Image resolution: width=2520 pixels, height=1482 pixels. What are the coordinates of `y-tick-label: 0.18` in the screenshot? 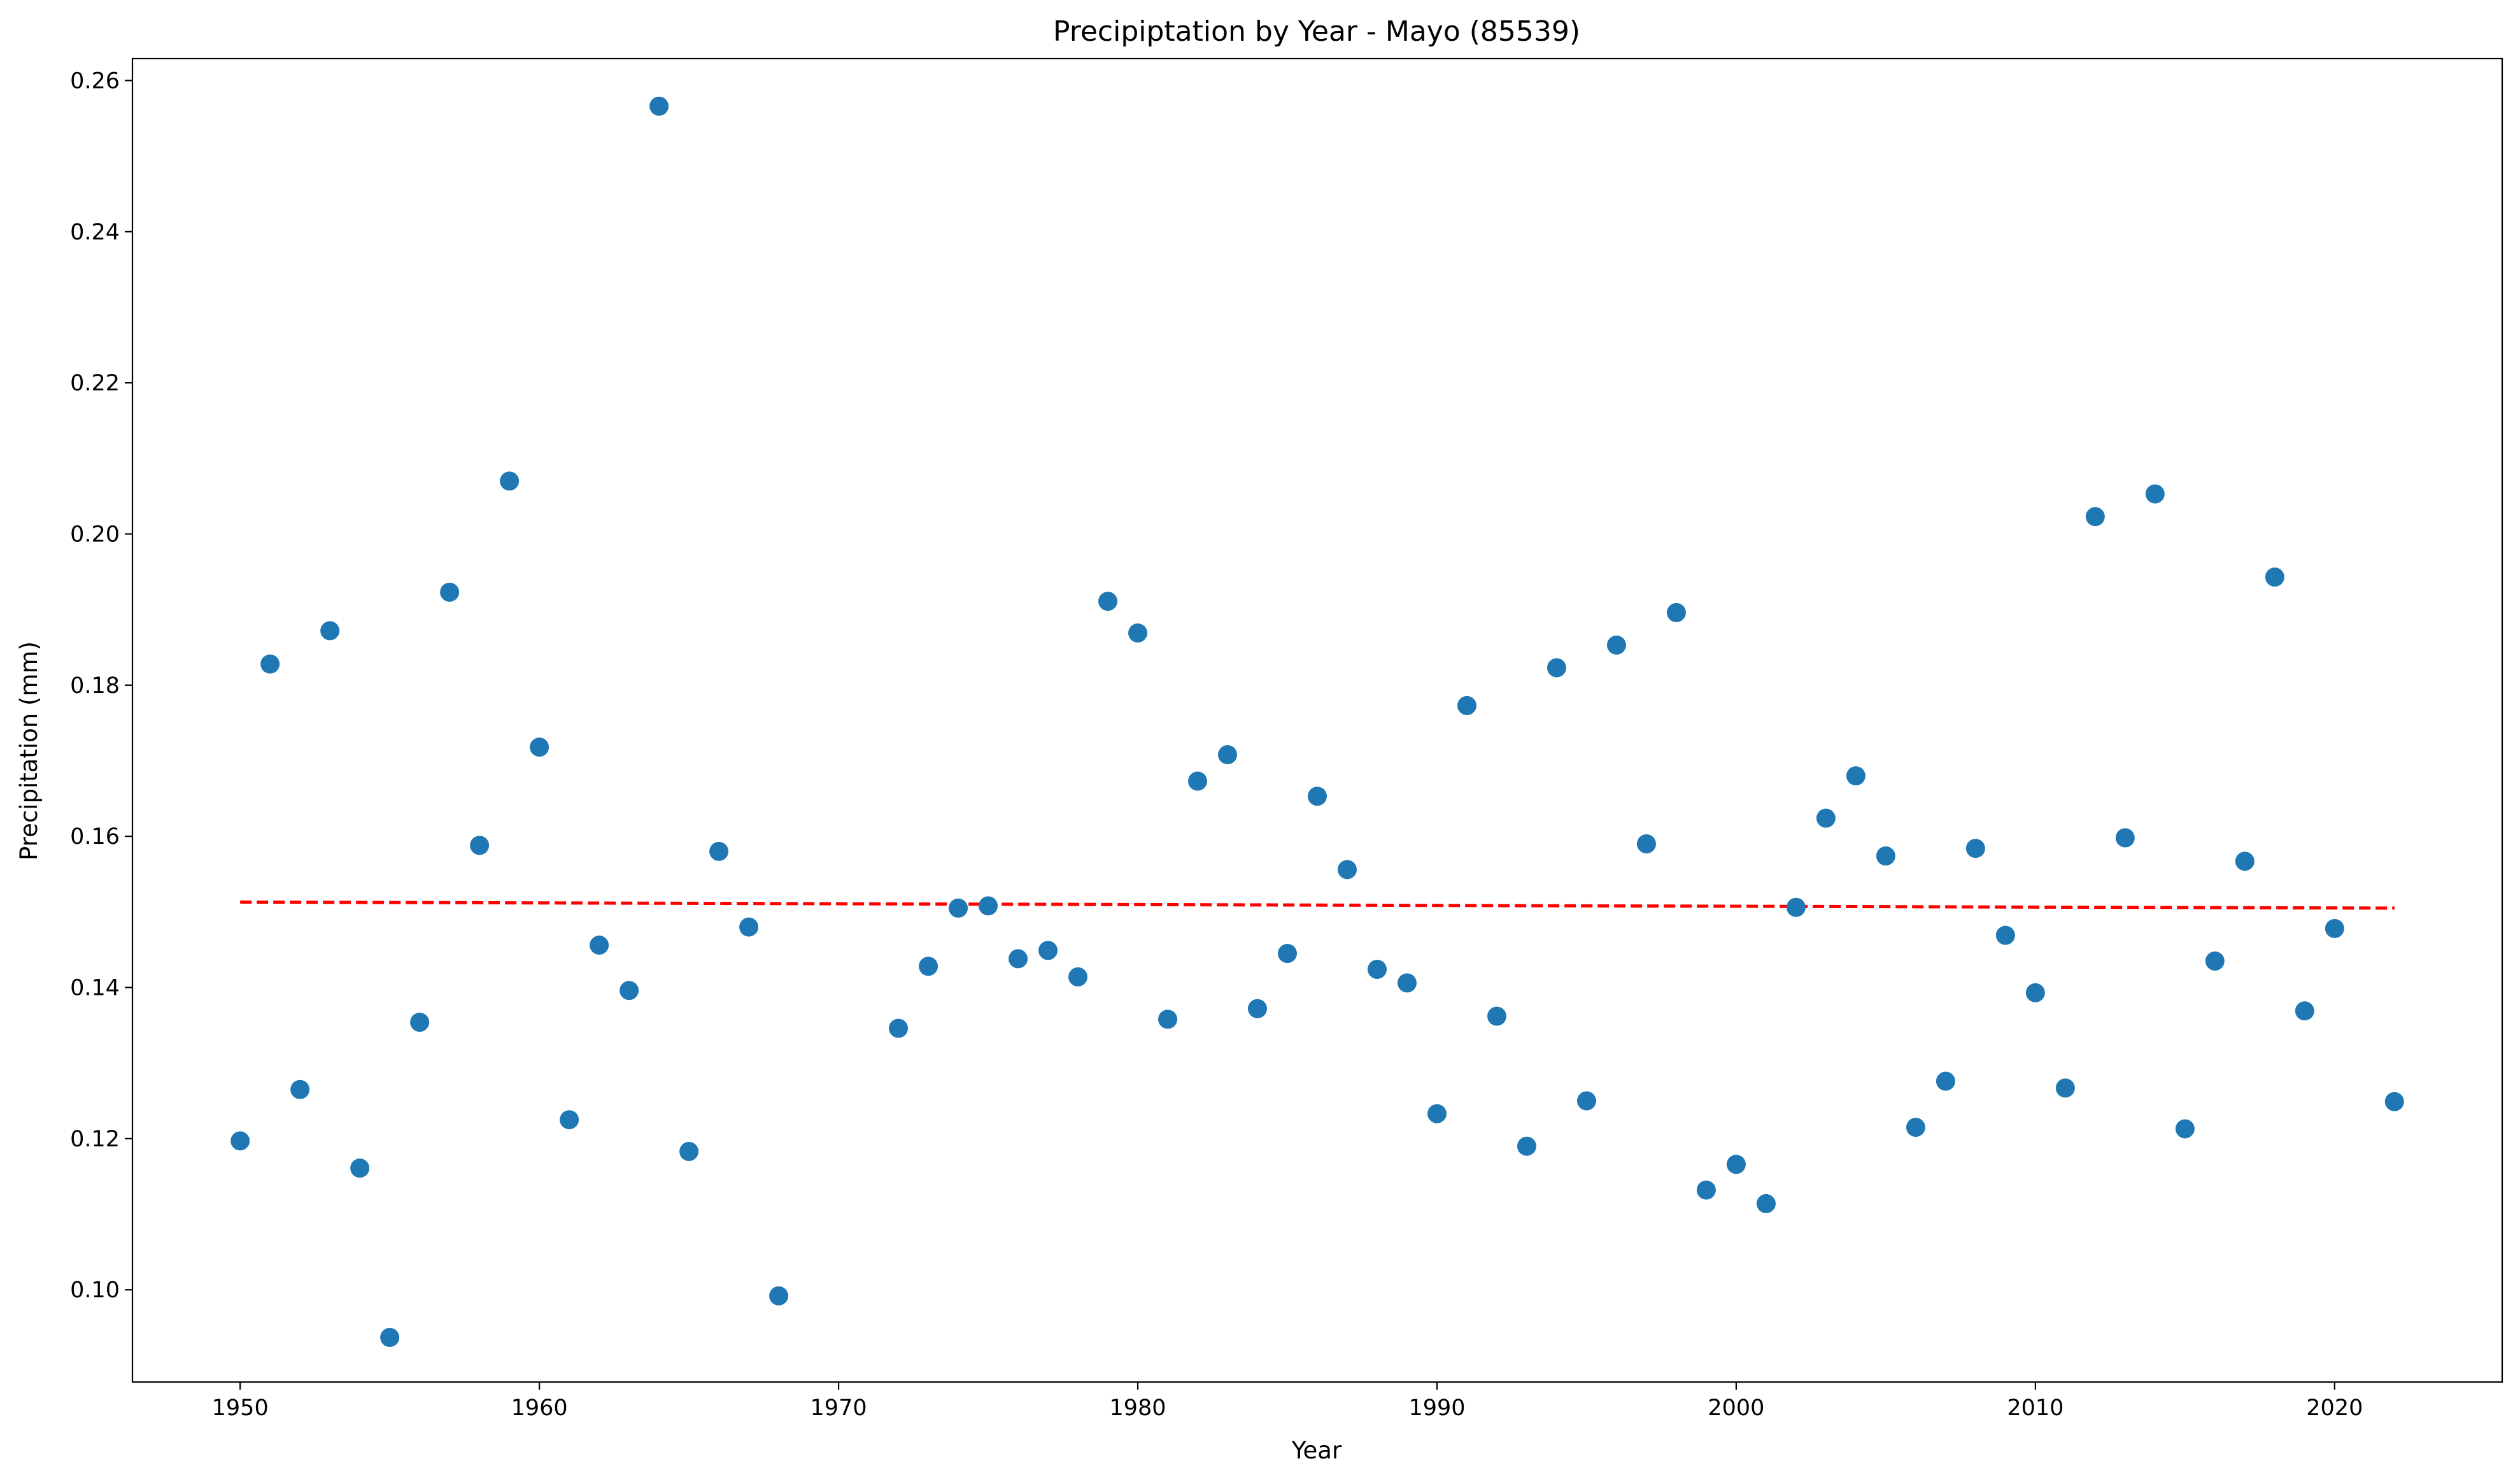 It's located at (95, 686).